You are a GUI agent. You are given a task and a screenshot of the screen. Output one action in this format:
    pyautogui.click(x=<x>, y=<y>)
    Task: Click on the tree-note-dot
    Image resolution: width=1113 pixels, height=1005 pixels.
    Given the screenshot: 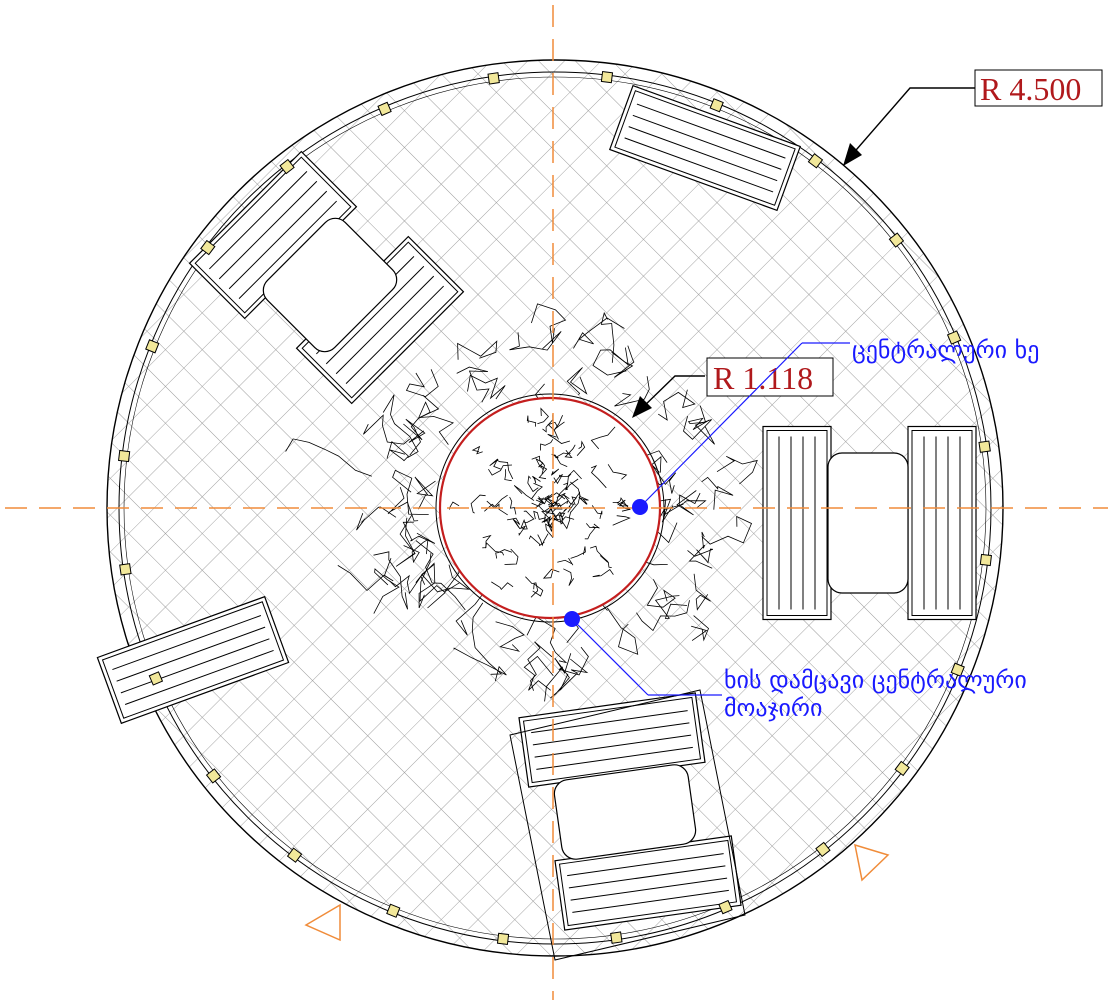 What is the action you would take?
    pyautogui.click(x=640, y=507)
    